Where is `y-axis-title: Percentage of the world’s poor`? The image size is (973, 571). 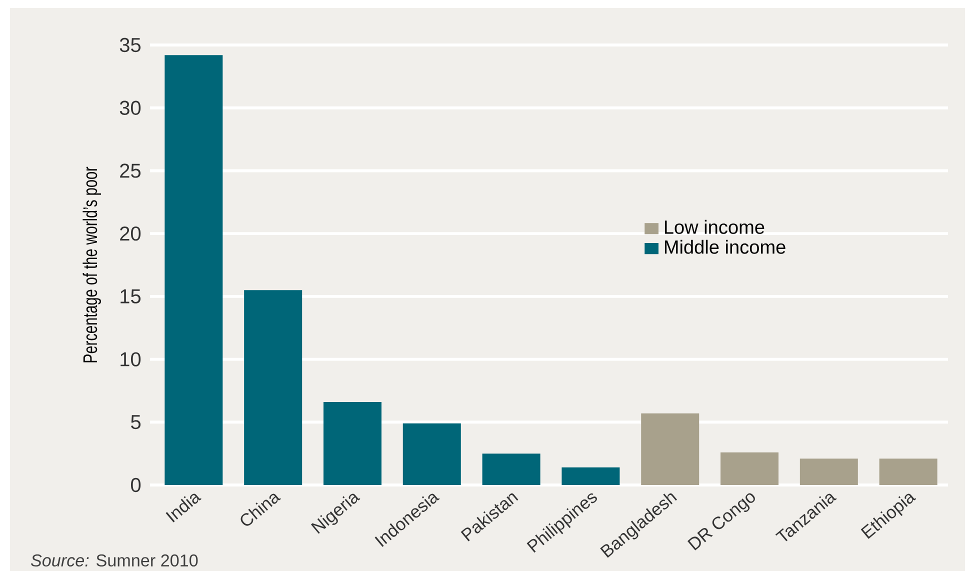
y-axis-title: Percentage of the world’s poor is located at coordinates (92, 264).